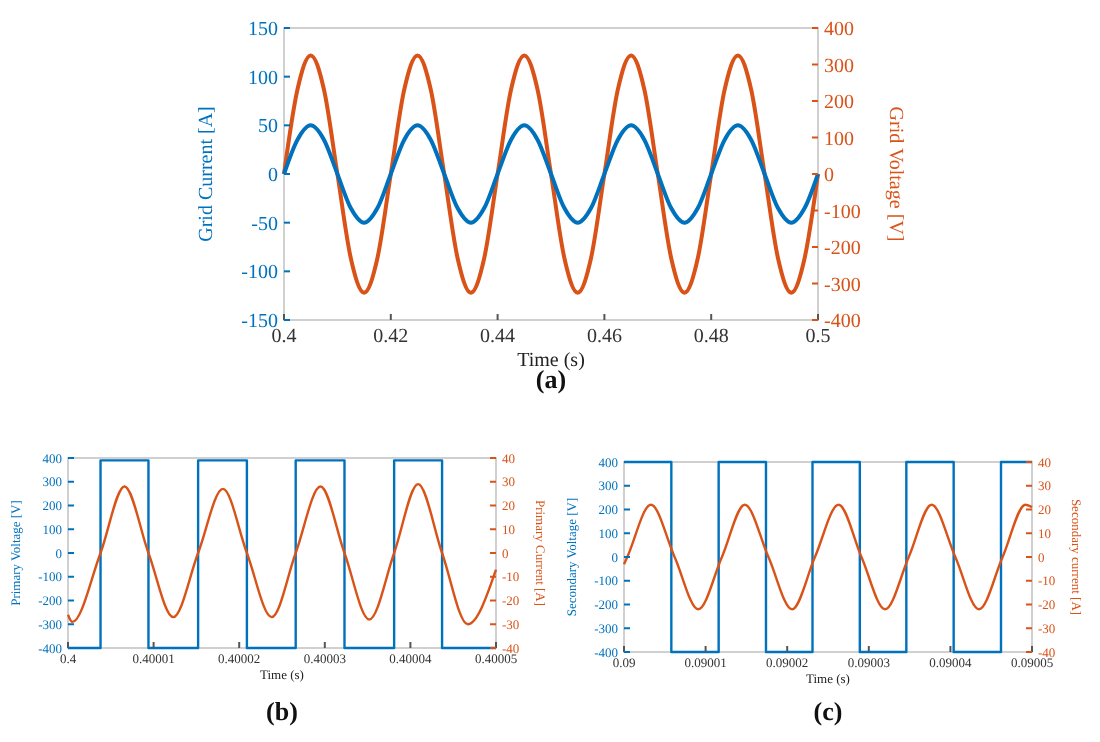 The width and height of the screenshot is (1100, 742). I want to click on y2-tick-label: -200, so click(842, 249).